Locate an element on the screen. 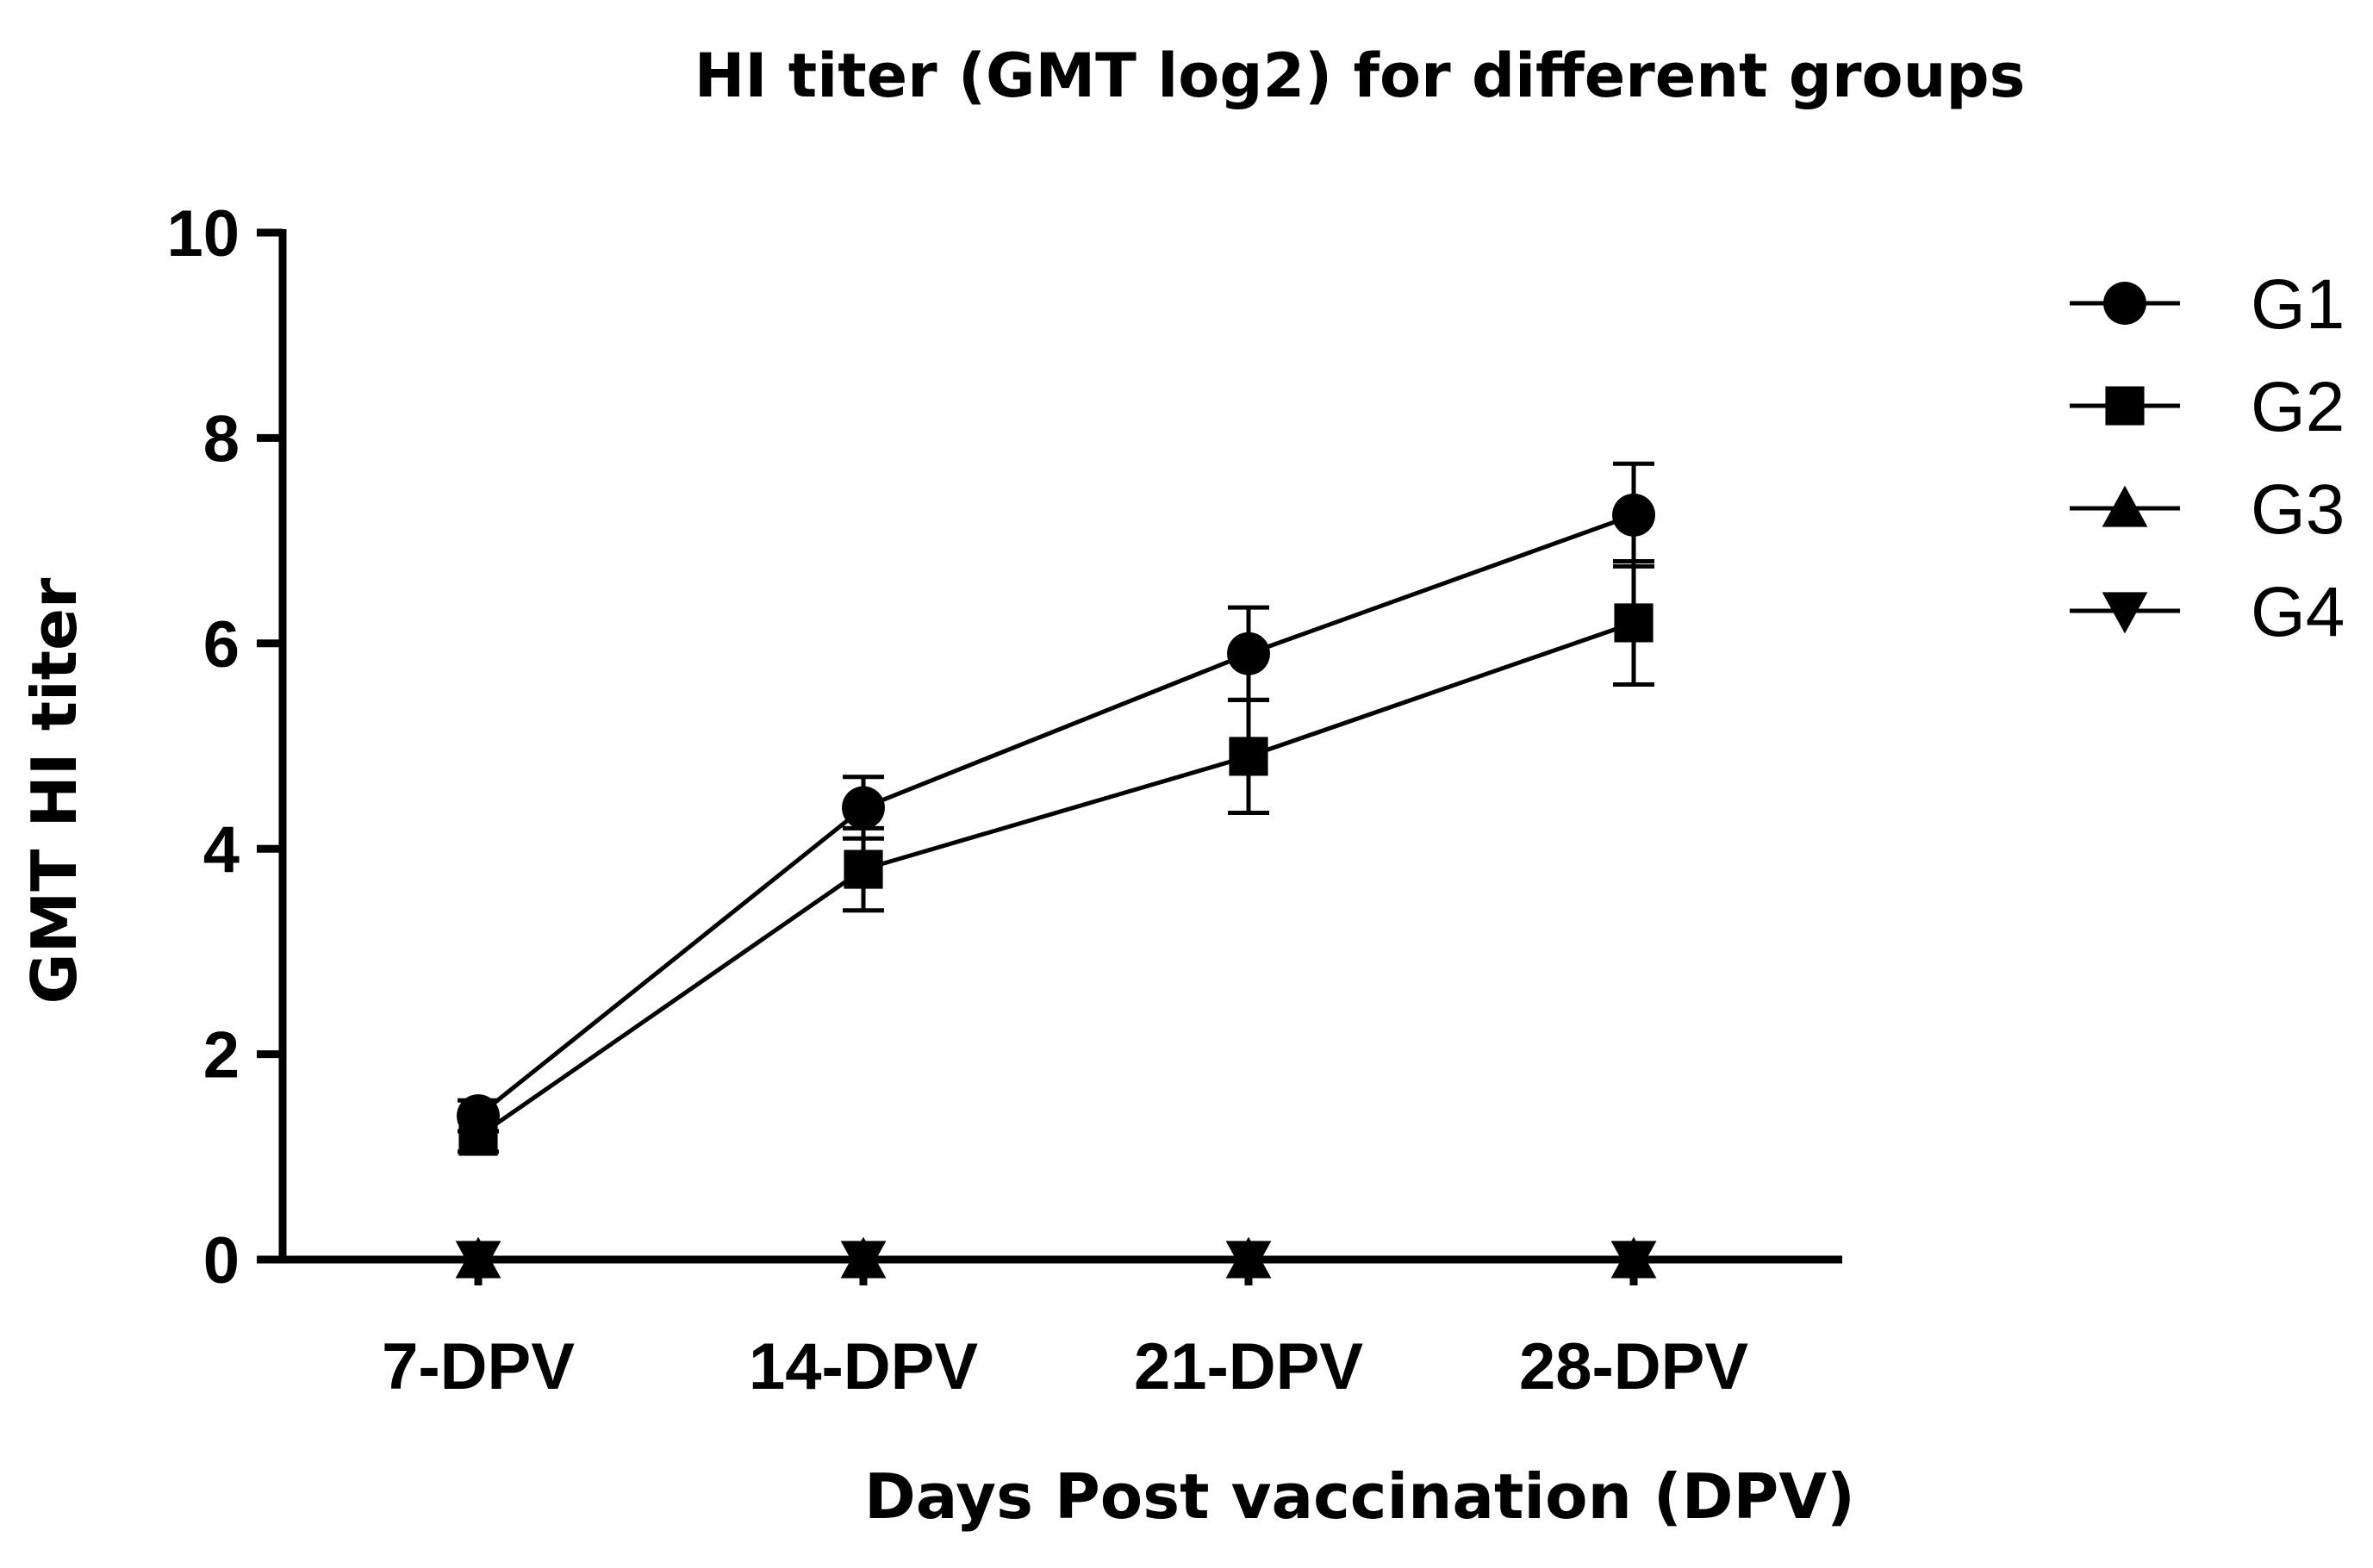 The width and height of the screenshot is (2373, 1568). x-tick-label: 7-DPV is located at coordinates (478, 1367).